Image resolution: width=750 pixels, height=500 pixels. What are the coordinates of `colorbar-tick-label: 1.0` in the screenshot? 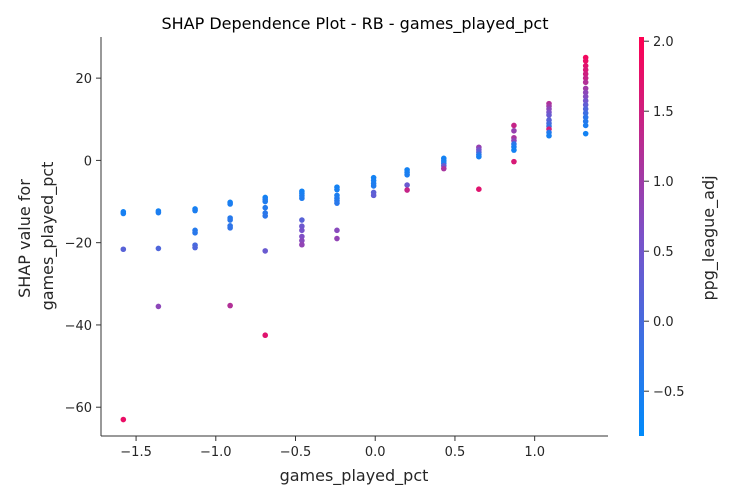 It's located at (663, 182).